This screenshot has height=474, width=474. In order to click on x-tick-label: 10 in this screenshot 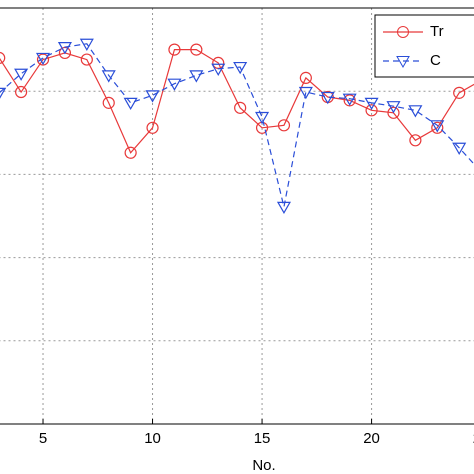, I will do `click(152, 438)`.